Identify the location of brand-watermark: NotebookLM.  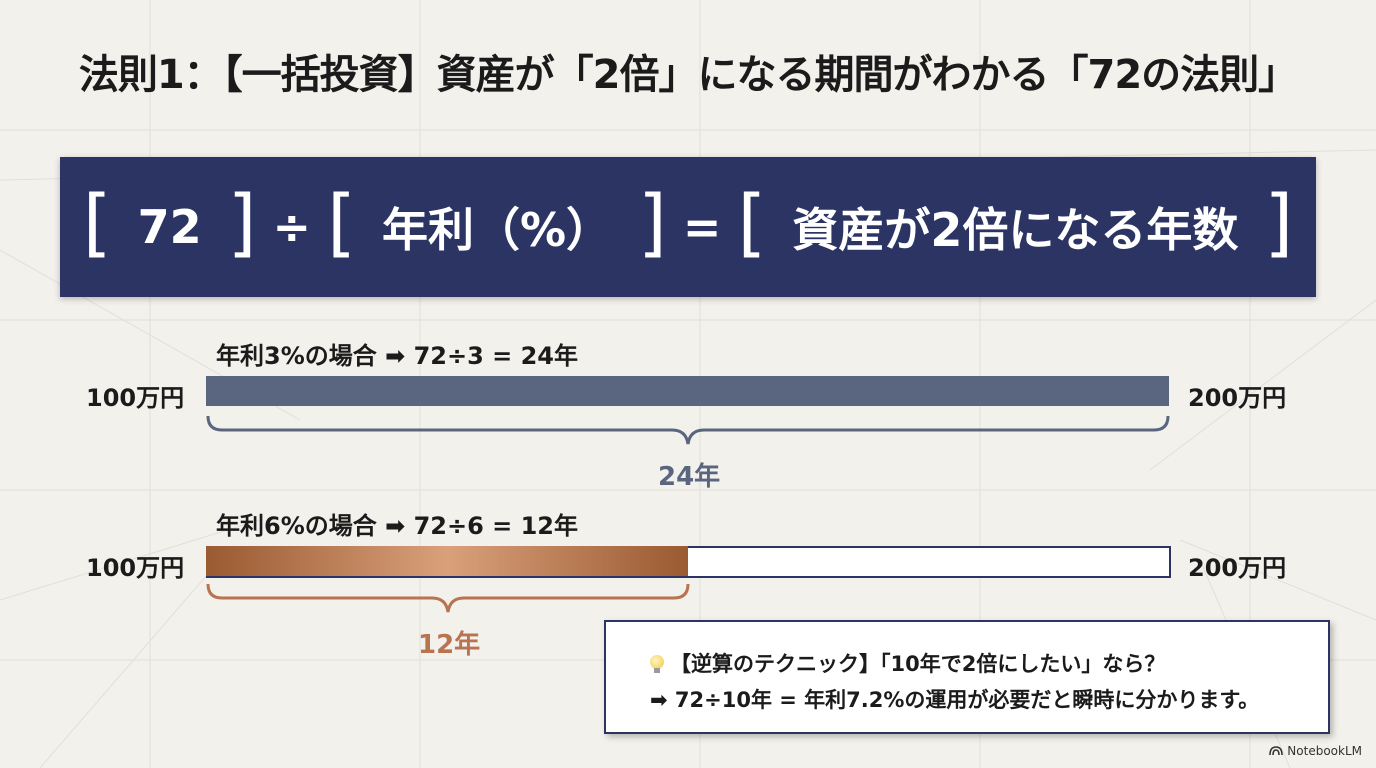
(1315, 751).